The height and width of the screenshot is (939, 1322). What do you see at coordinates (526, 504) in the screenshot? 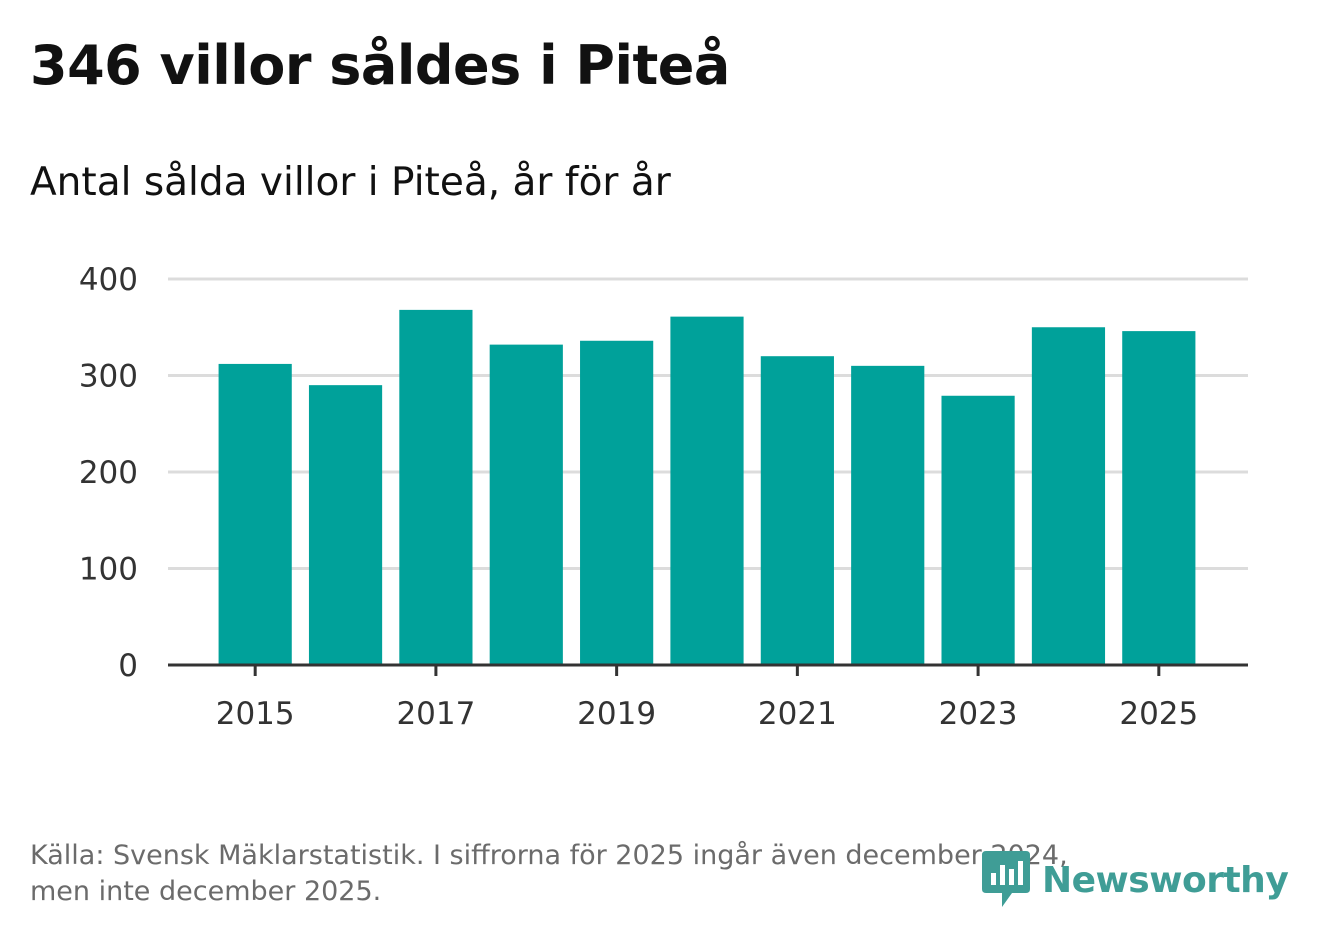
I see `bar-2018` at bounding box center [526, 504].